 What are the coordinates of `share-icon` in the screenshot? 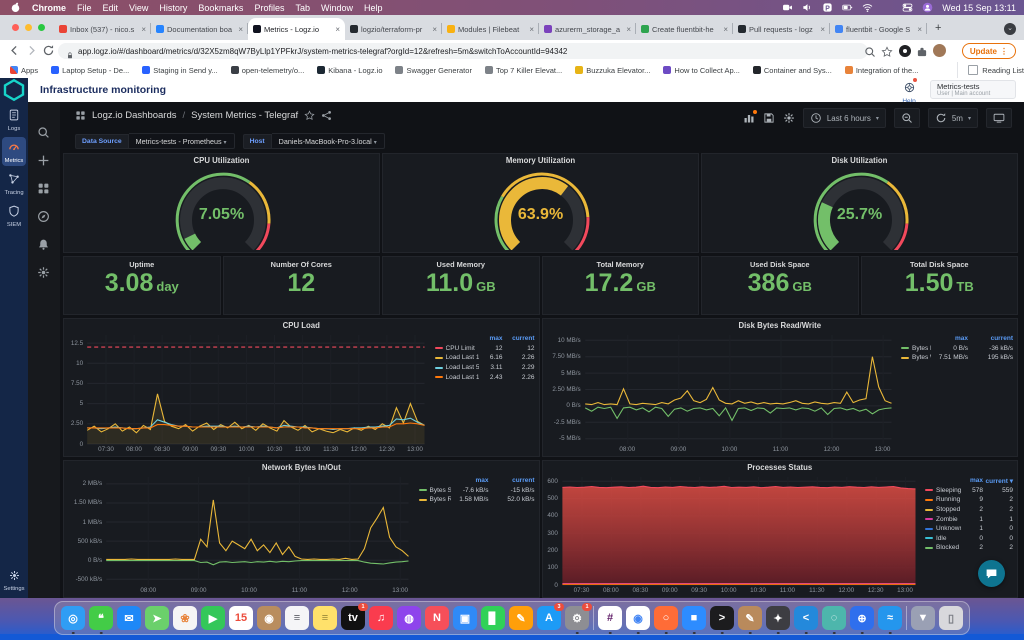 It's located at (326, 115).